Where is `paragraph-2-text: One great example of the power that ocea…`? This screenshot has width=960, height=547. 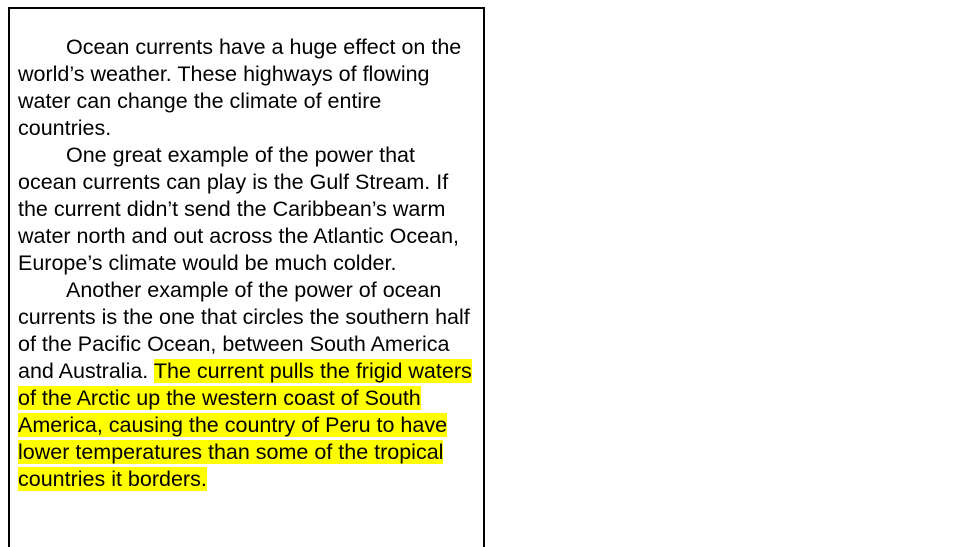 paragraph-2-text: One great example of the power that ocea… is located at coordinates (239, 209).